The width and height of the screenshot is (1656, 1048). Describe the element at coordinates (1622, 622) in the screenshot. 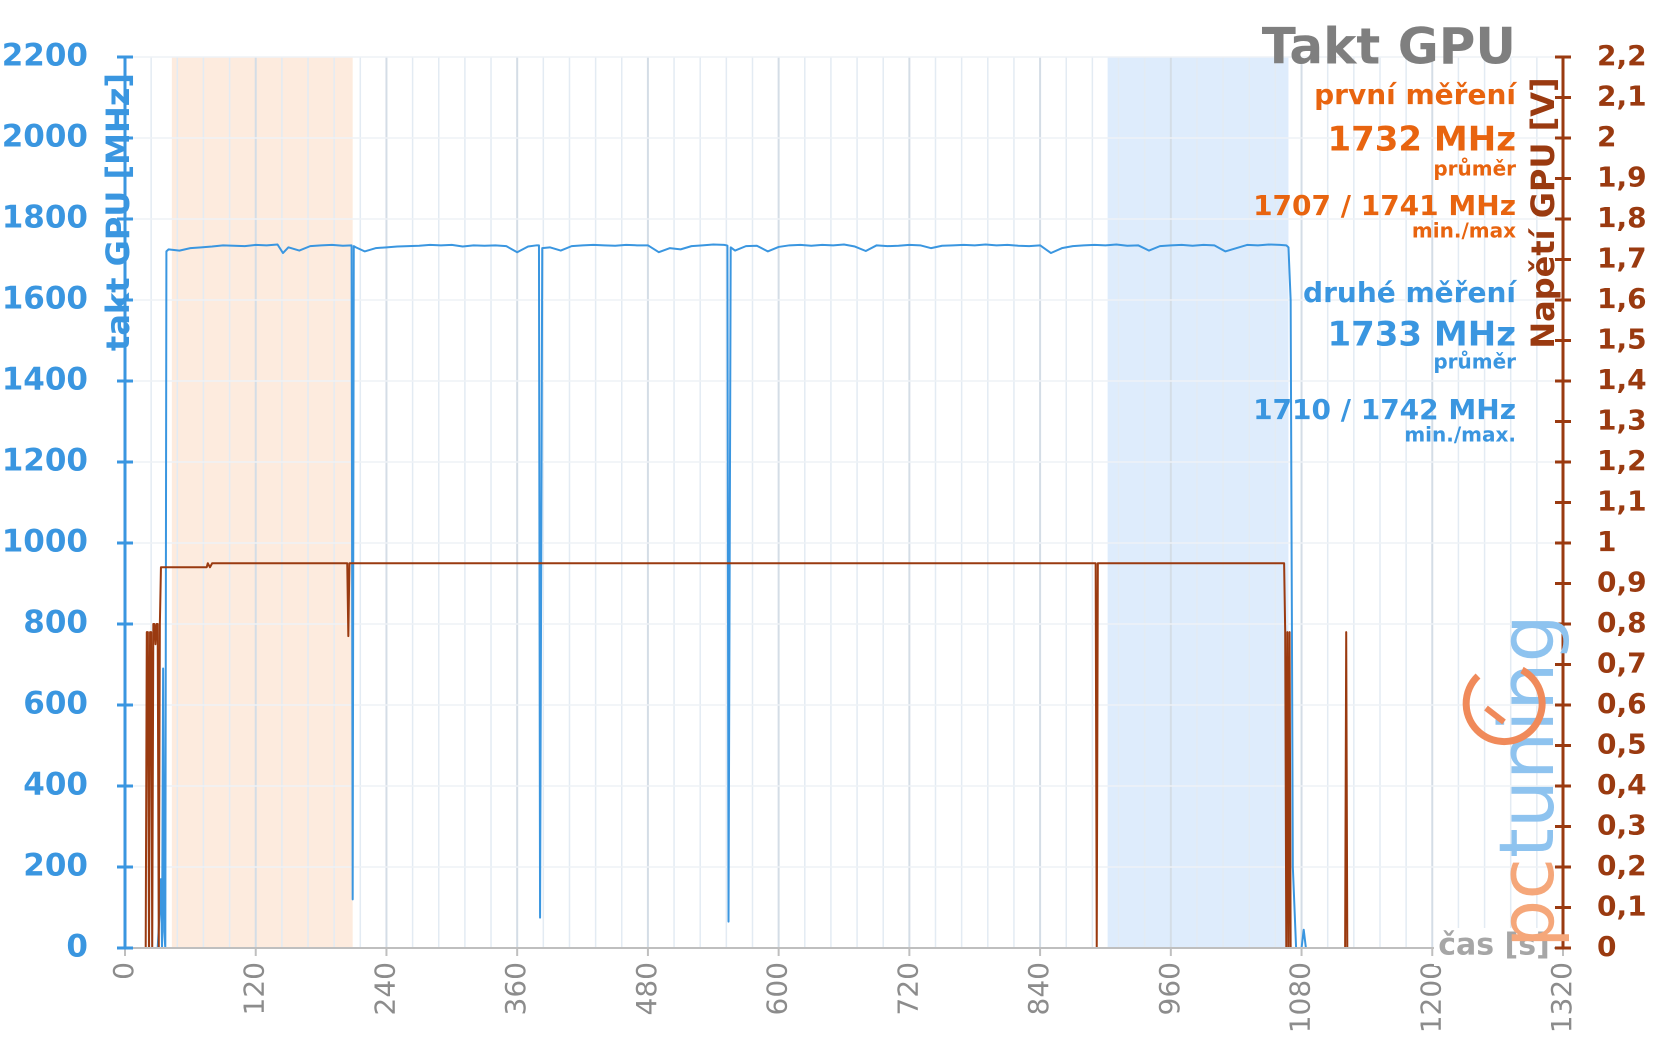

I see `y2-tick-label: 0,8` at that location.